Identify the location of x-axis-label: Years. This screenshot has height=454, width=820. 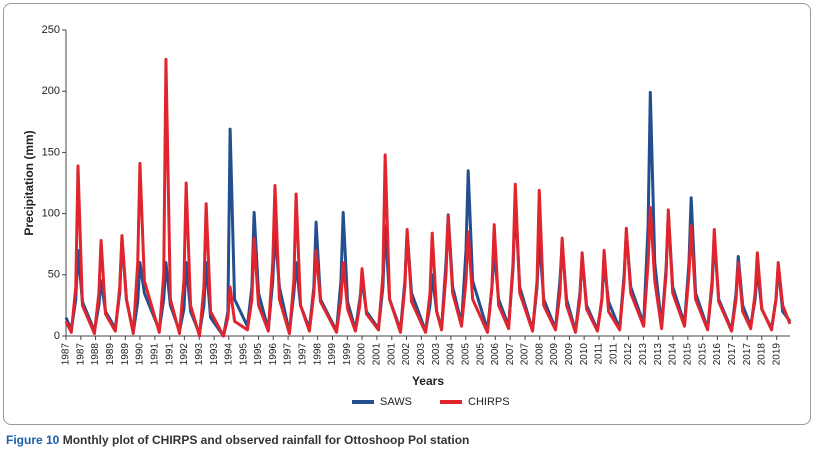
(428, 381).